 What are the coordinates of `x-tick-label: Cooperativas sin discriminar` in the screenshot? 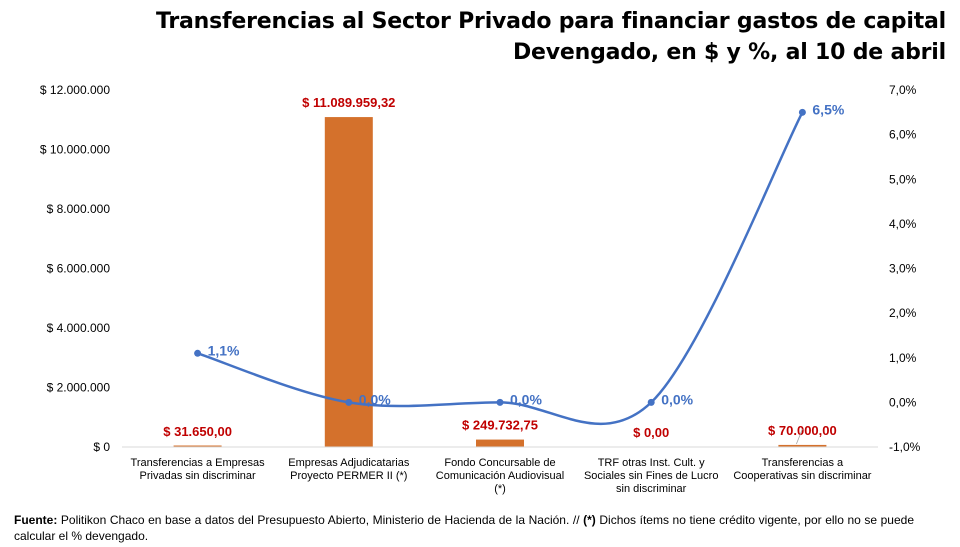 It's located at (802, 476).